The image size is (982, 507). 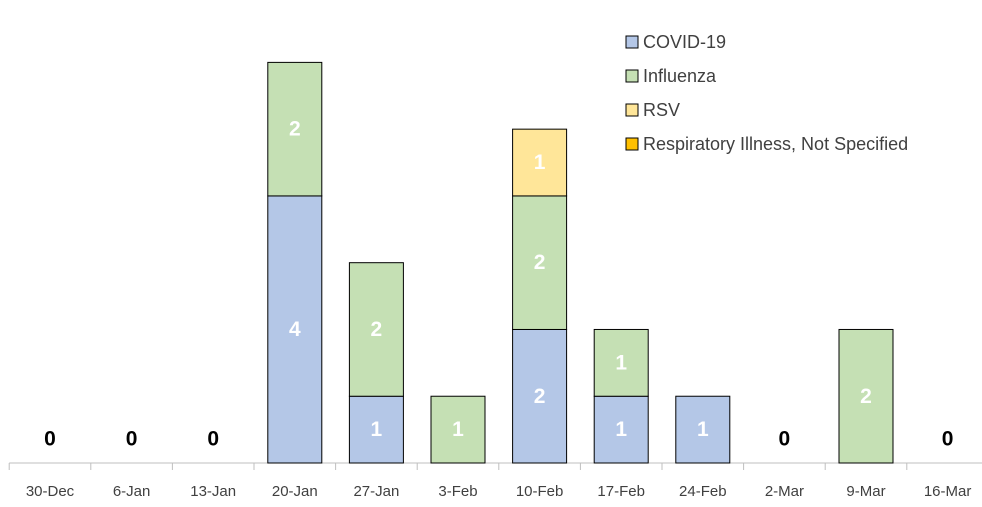 What do you see at coordinates (865, 491) in the screenshot?
I see `x-tick-label: 9-Mar` at bounding box center [865, 491].